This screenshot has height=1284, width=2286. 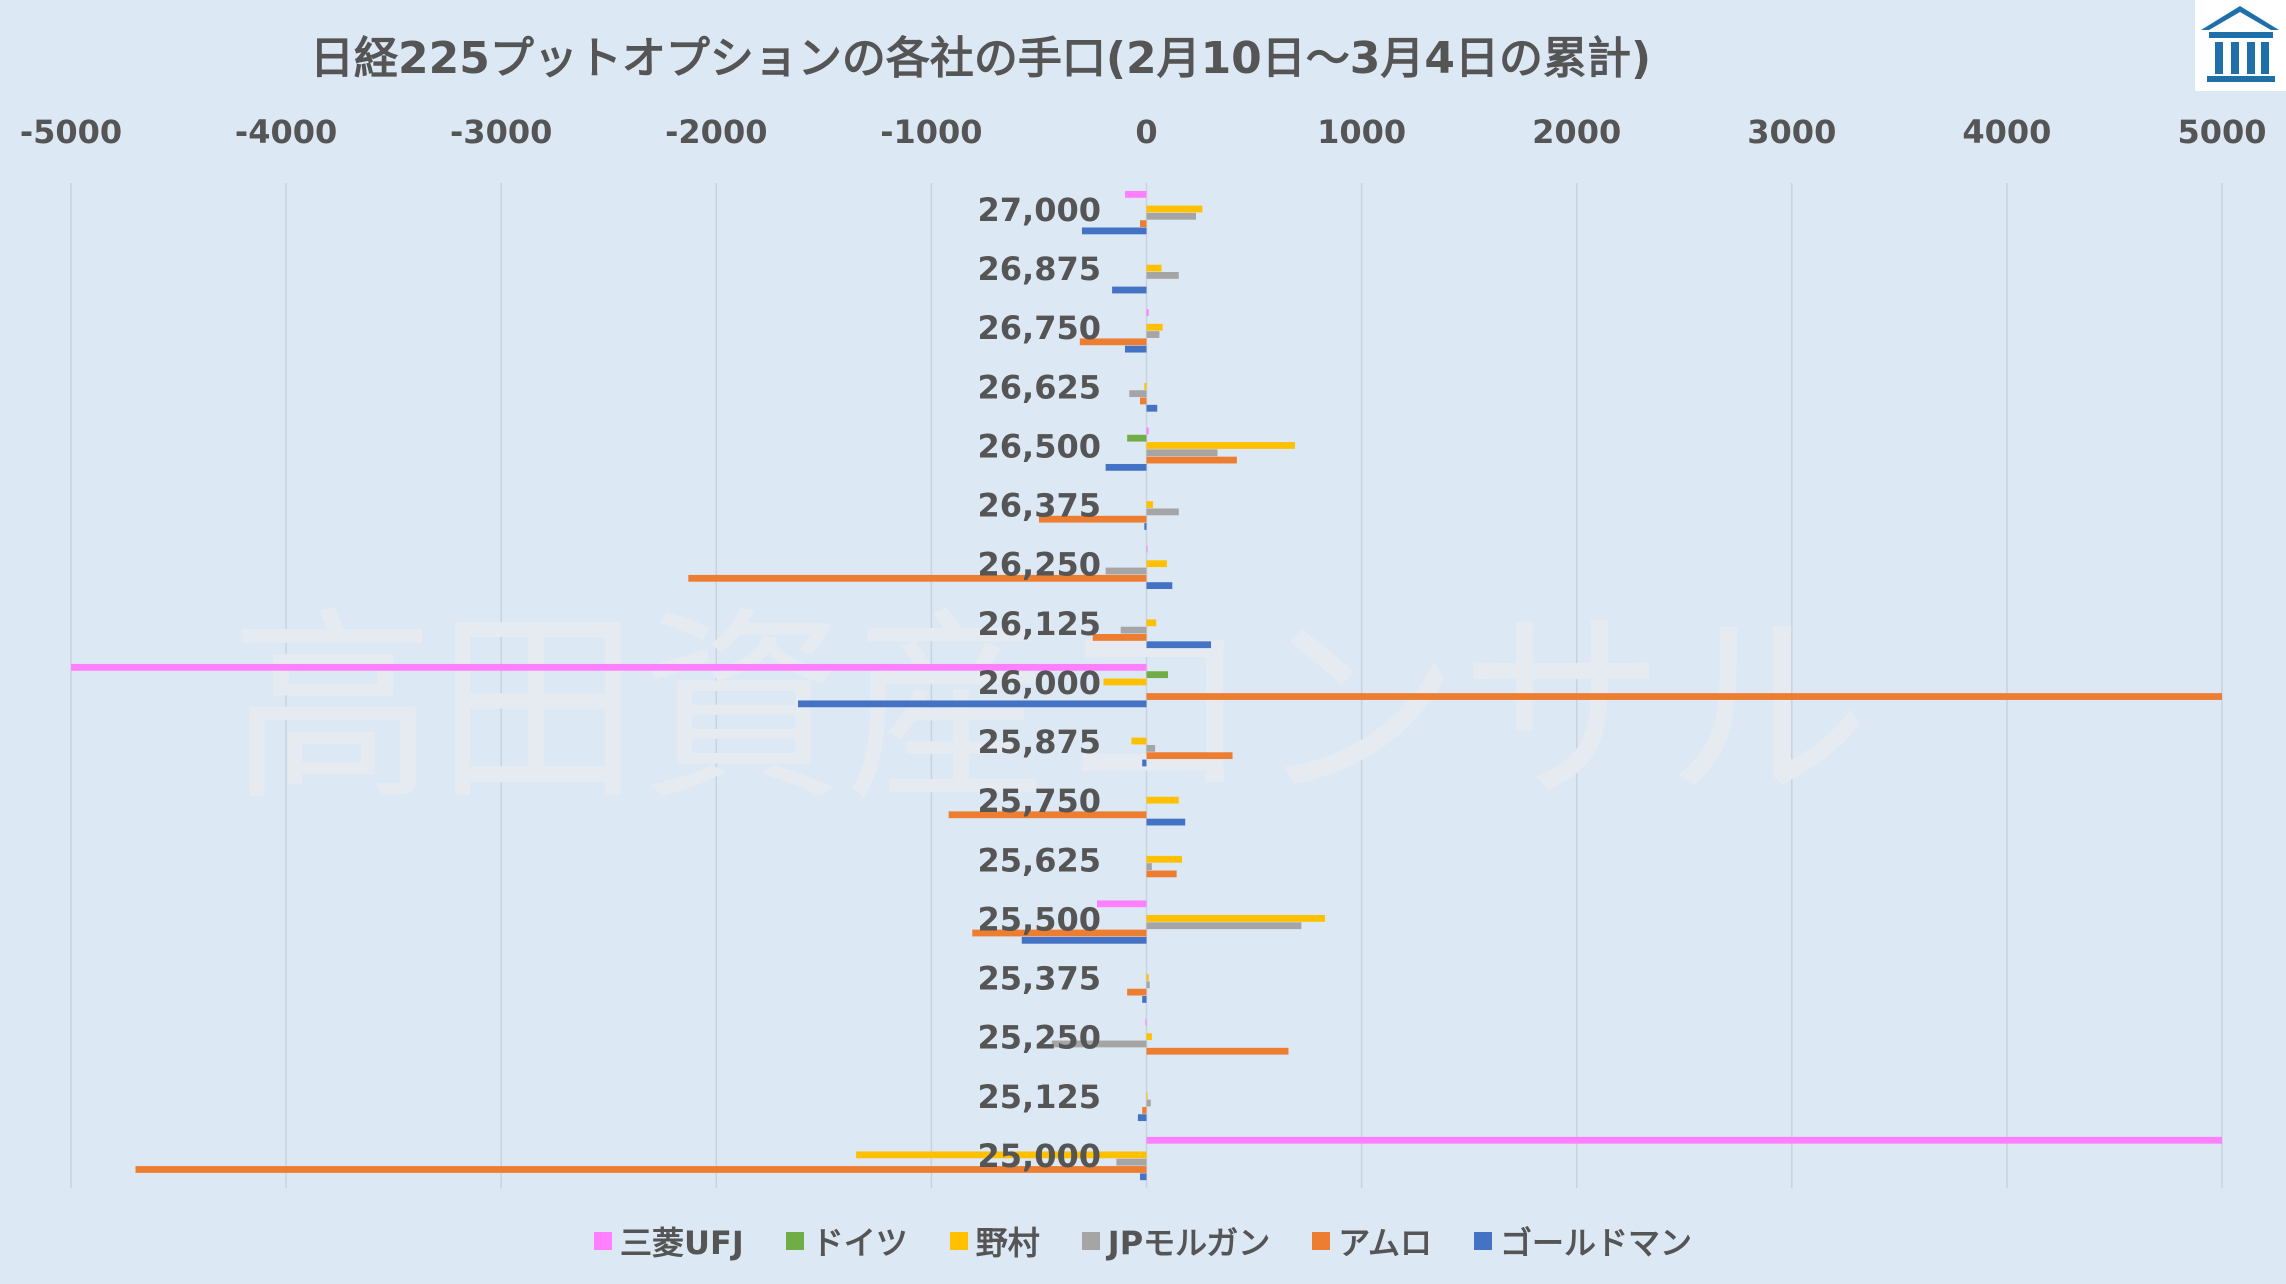 What do you see at coordinates (1791, 132) in the screenshot?
I see `x-tick-label: 3000` at bounding box center [1791, 132].